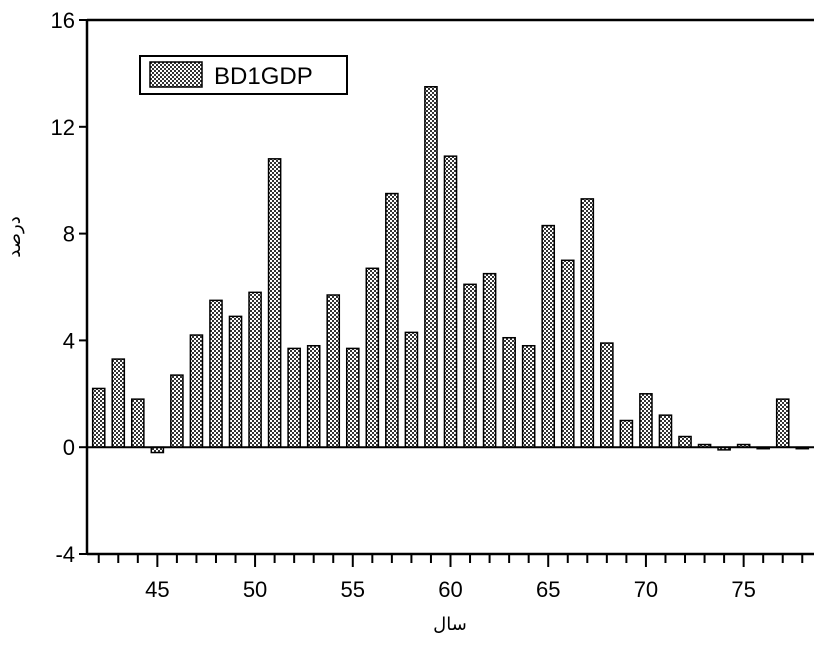 Image resolution: width=814 pixels, height=645 pixels. Describe the element at coordinates (353, 589) in the screenshot. I see `x-tick-label: 55` at that location.